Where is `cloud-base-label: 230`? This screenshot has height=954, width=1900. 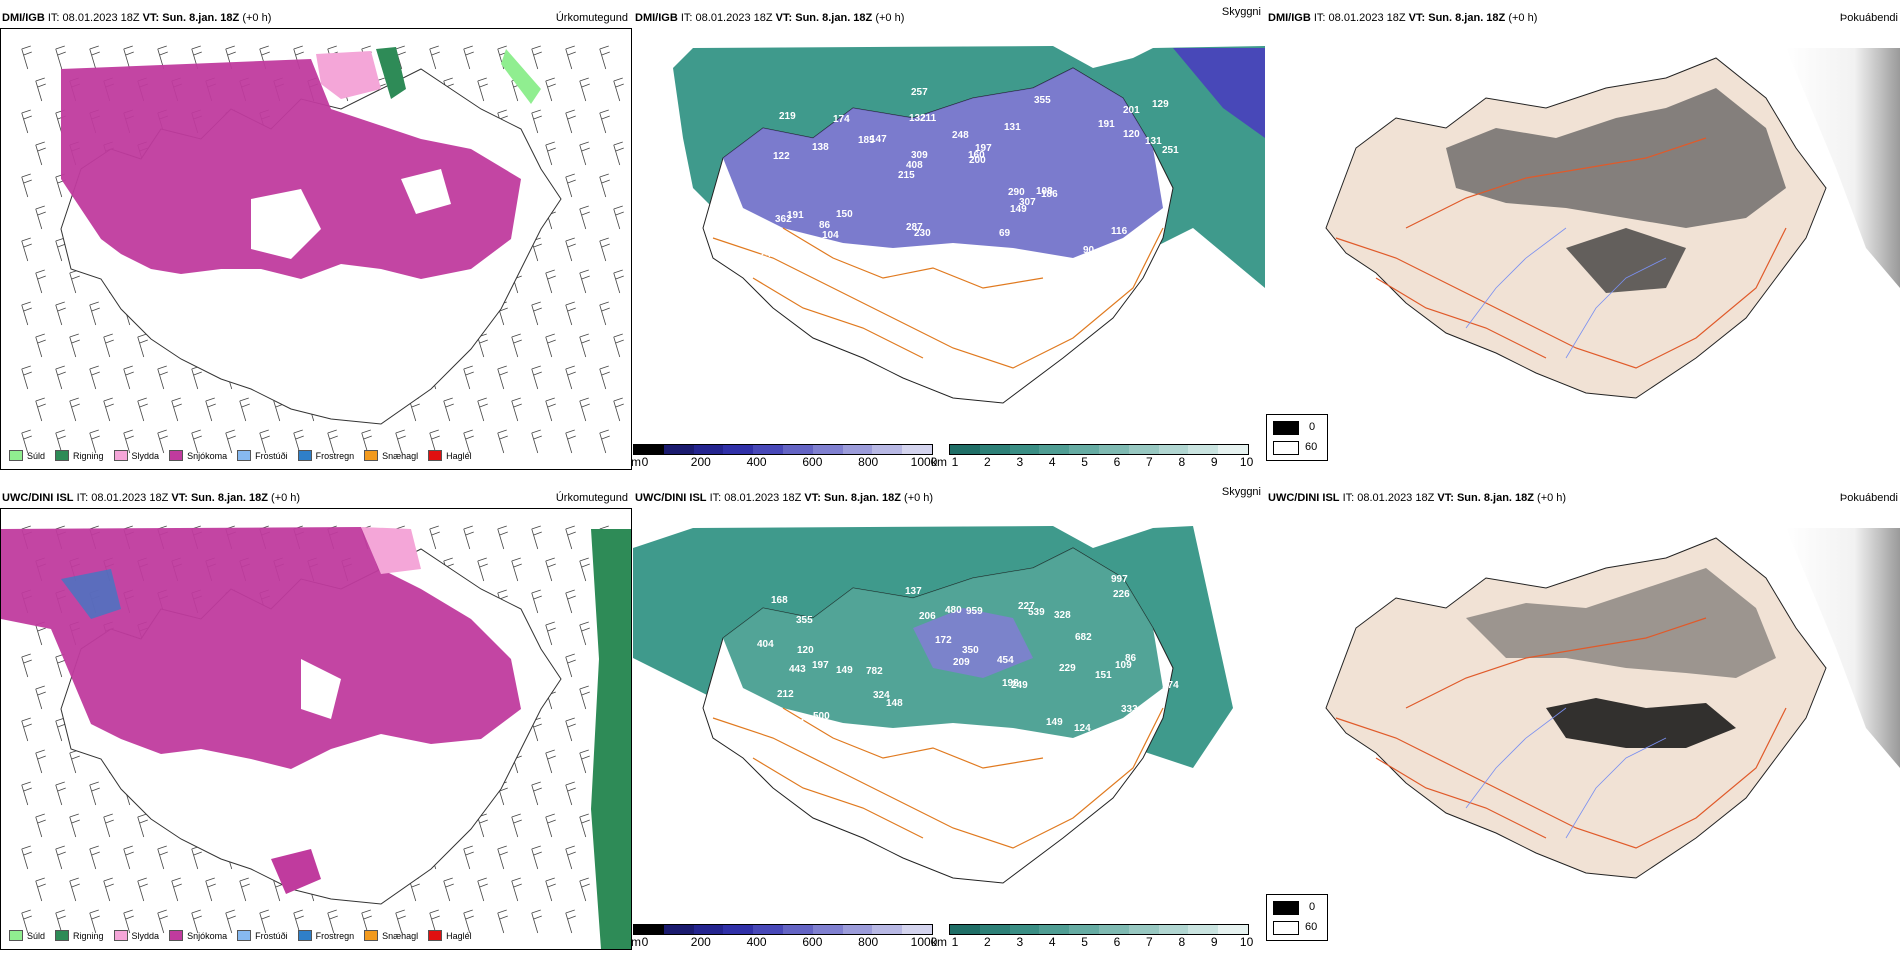
cloud-base-label: 230 is located at coordinates (922, 233).